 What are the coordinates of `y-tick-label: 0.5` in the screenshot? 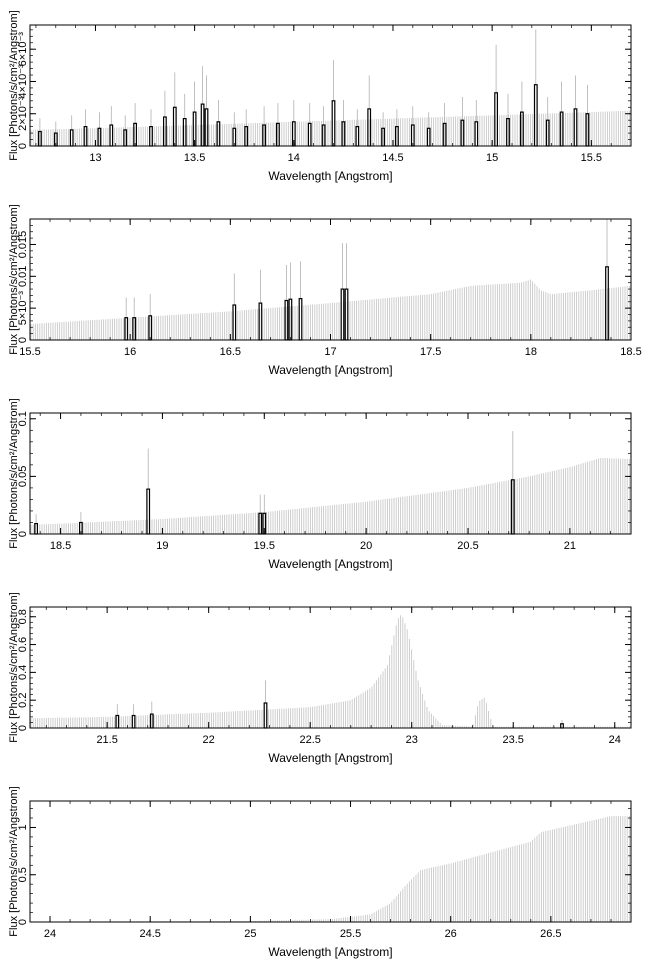 It's located at (23, 874).